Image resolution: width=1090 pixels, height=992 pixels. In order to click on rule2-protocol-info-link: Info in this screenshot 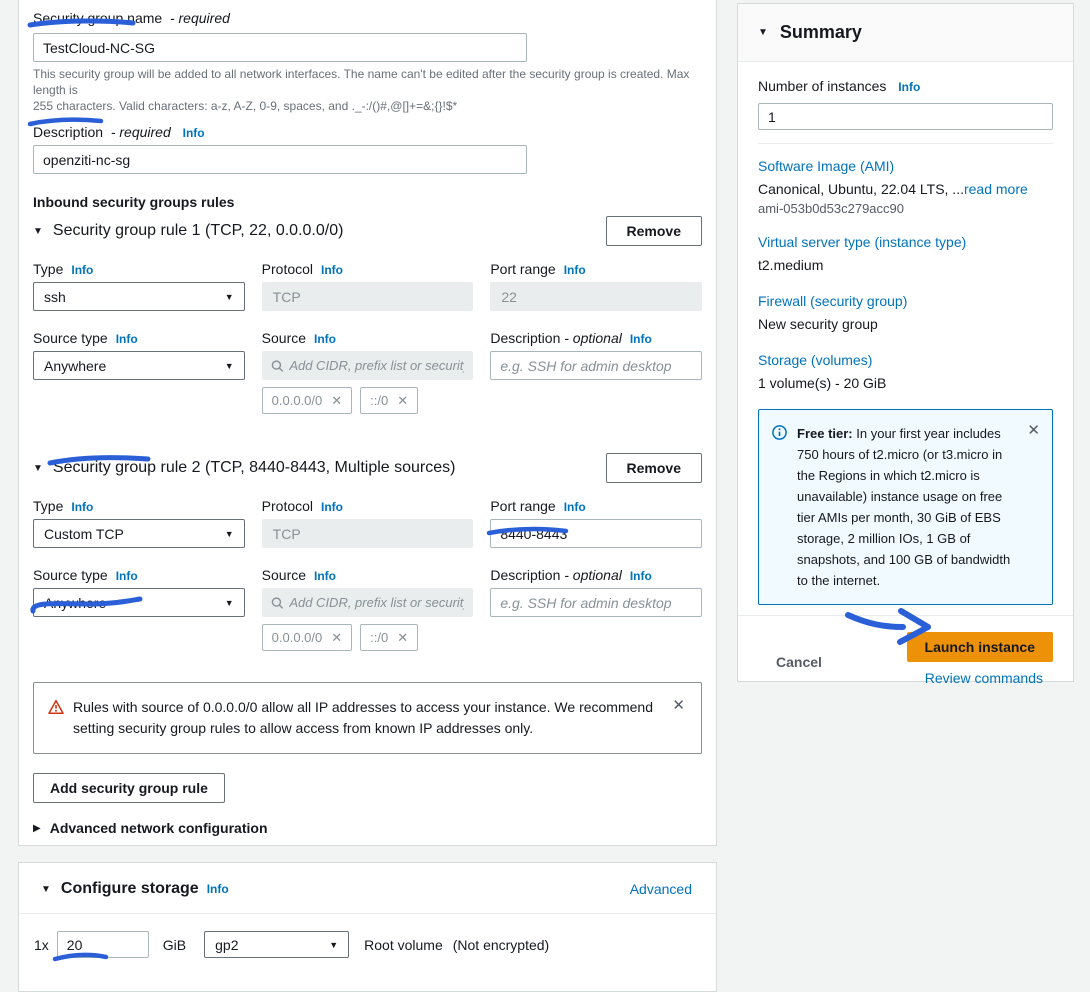, I will do `click(332, 507)`.